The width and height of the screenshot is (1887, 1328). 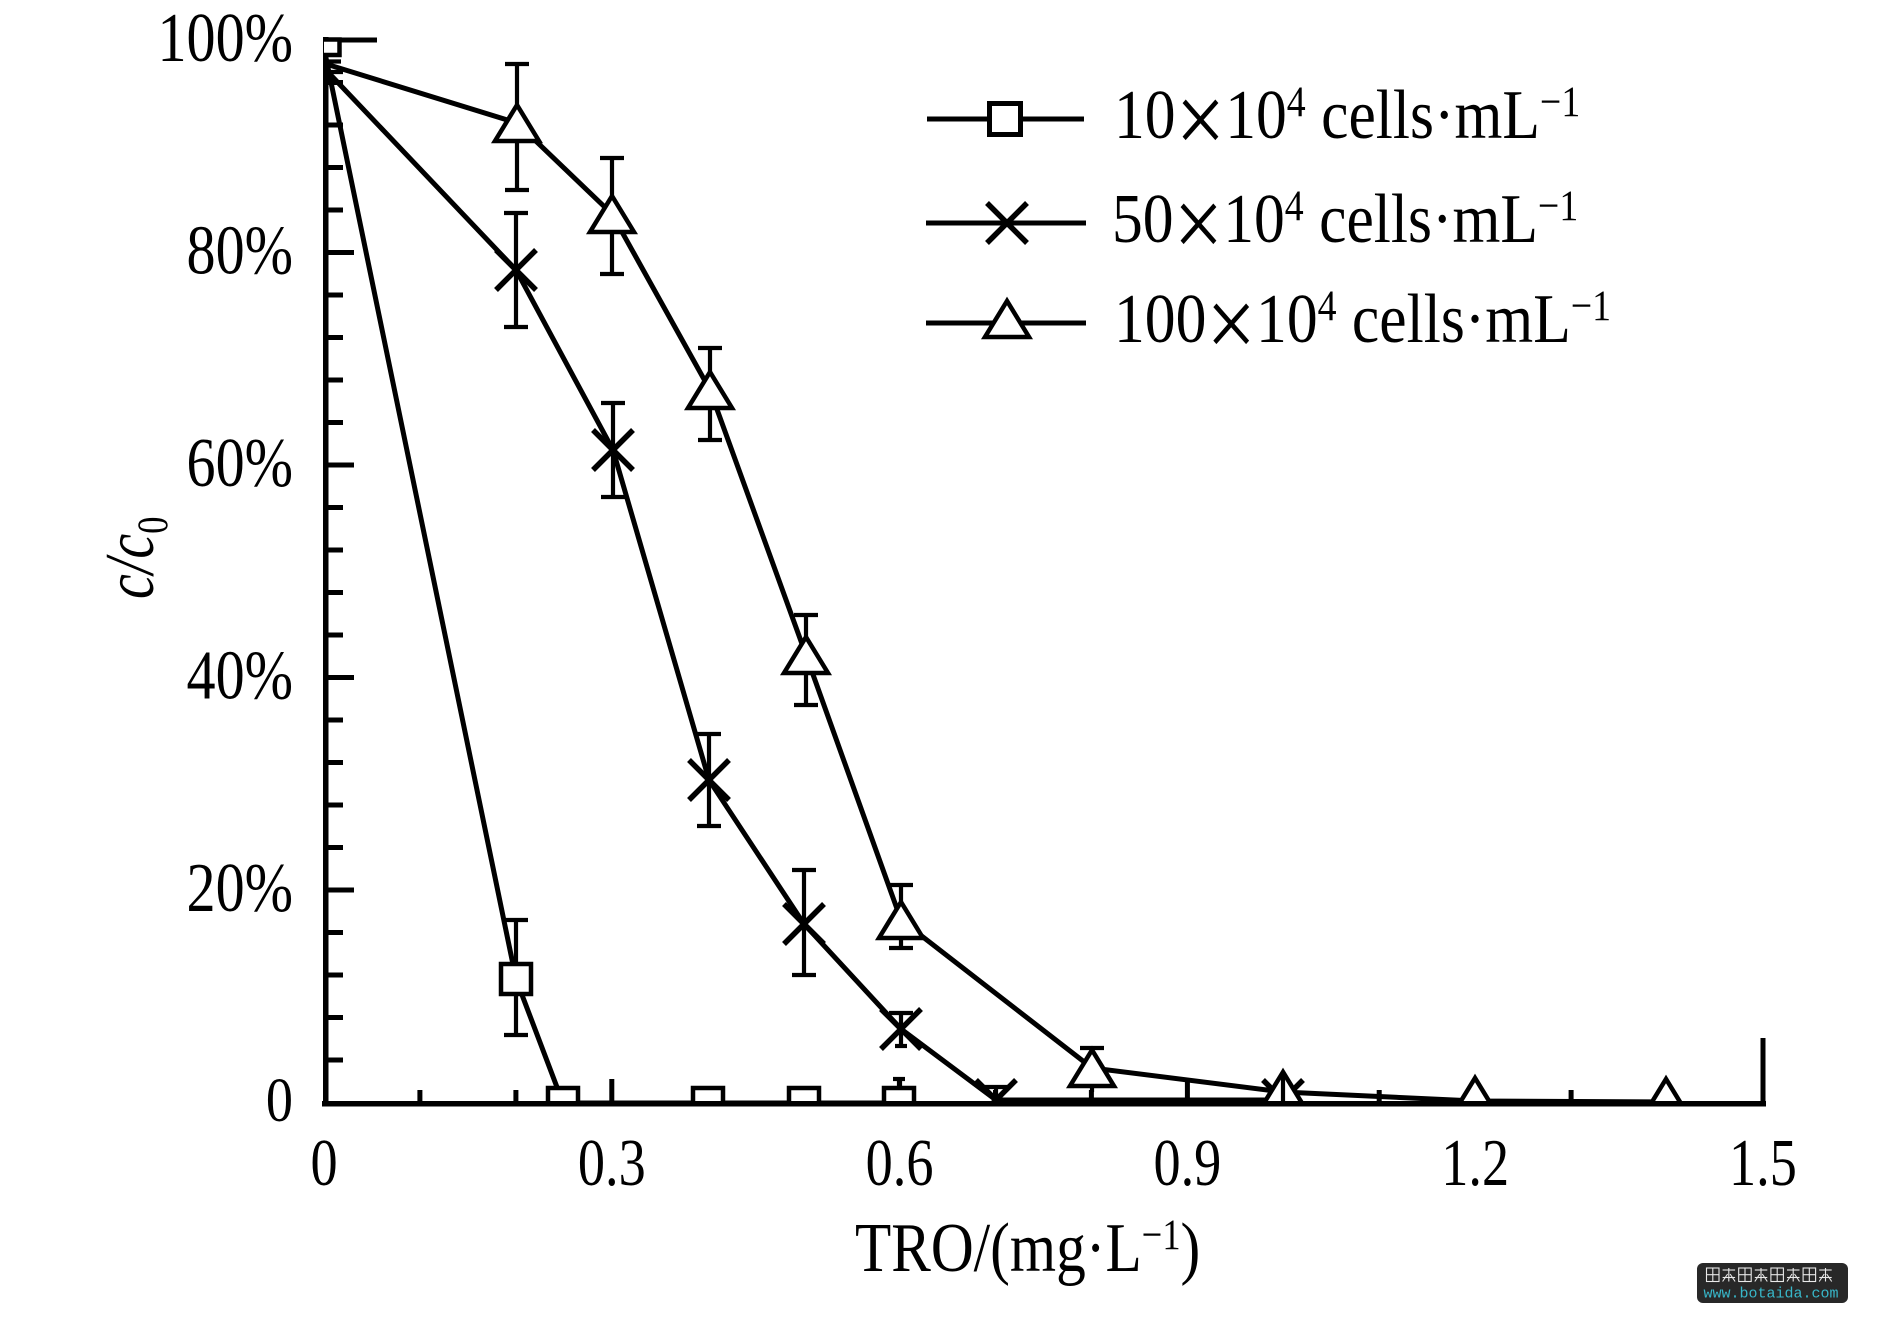 What do you see at coordinates (612, 1164) in the screenshot?
I see `svg-text: 0.3` at bounding box center [612, 1164].